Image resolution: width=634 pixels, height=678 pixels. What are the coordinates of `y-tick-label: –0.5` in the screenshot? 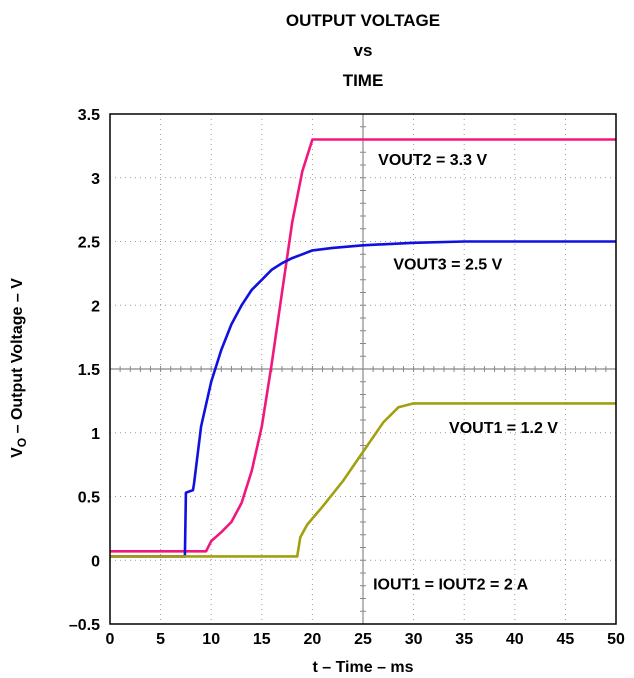 It's located at (84, 625).